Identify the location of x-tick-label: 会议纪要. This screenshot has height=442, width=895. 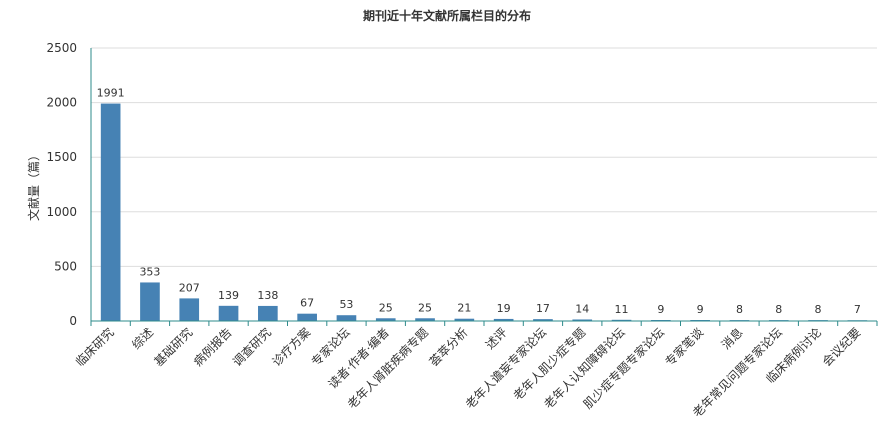
(842, 347).